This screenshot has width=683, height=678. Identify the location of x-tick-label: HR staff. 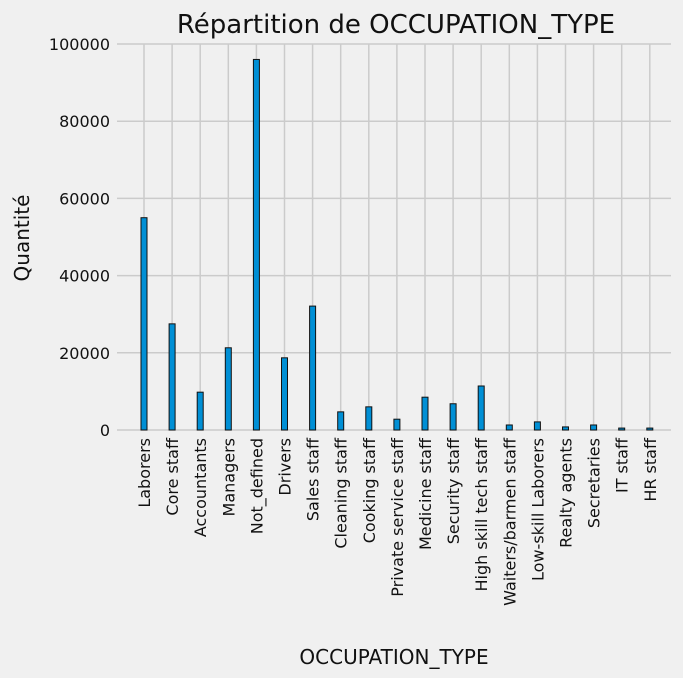
(650, 469).